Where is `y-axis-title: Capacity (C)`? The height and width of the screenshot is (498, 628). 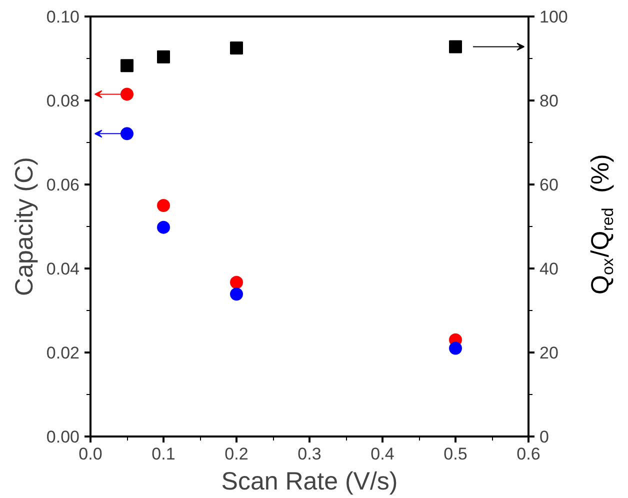 y-axis-title: Capacity (C) is located at coordinates (24, 226).